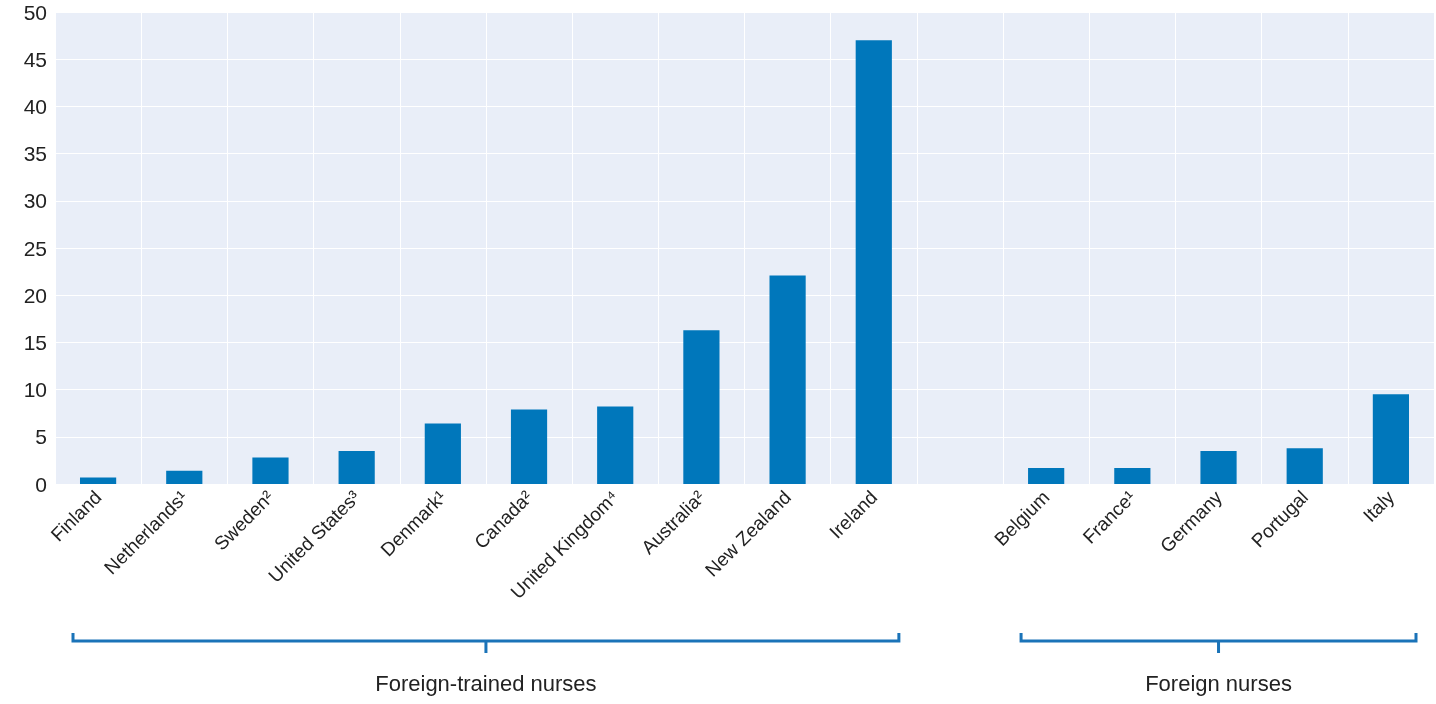 Image resolution: width=1436 pixels, height=704 pixels. What do you see at coordinates (35, 201) in the screenshot?
I see `y-tick-label: 30` at bounding box center [35, 201].